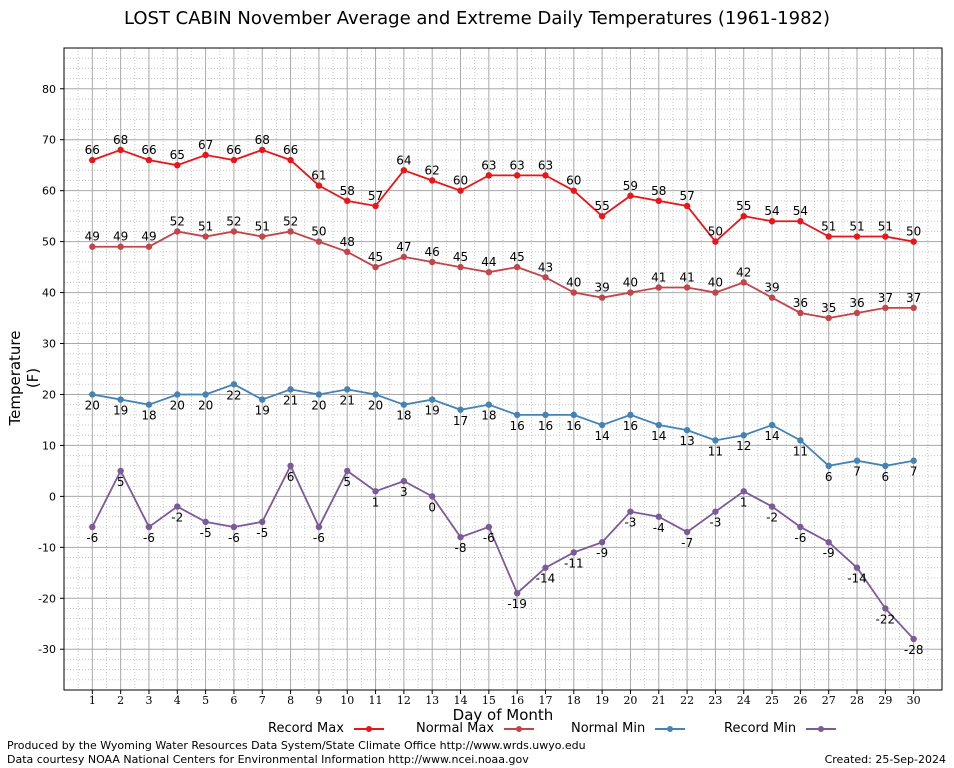 This screenshot has width=954, height=768. I want to click on data-label-record-min: 1, so click(744, 502).